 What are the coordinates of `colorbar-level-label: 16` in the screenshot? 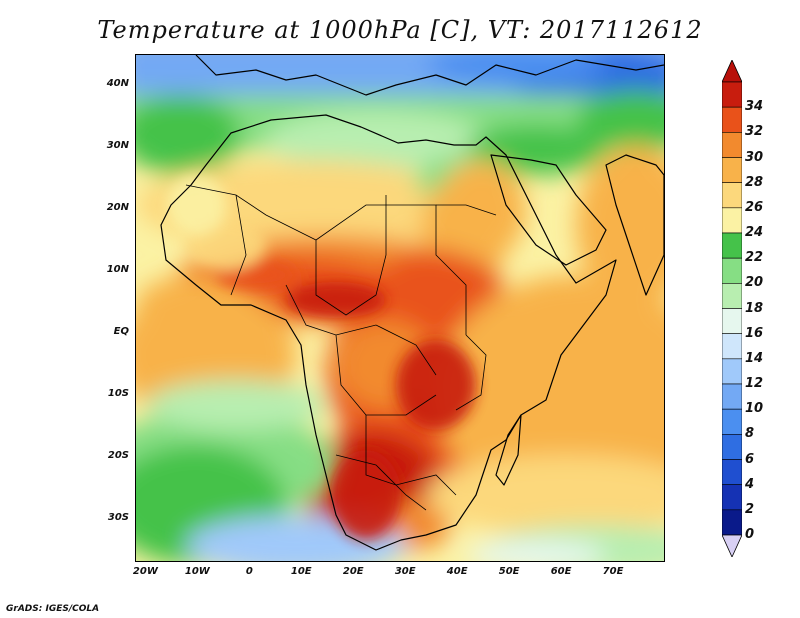 It's located at (754, 333).